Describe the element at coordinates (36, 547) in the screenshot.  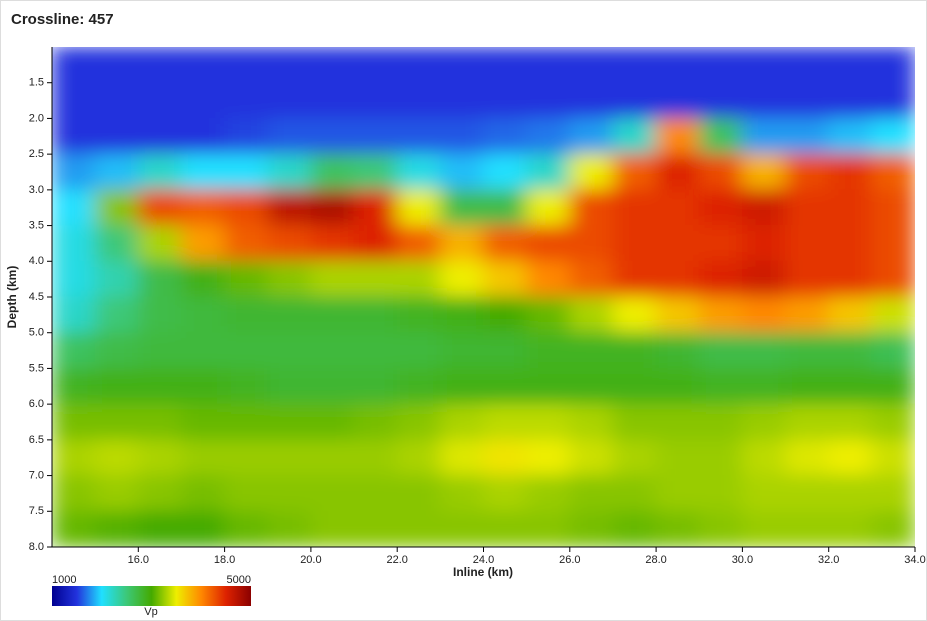
I see `y-tick-label: 8.0` at that location.